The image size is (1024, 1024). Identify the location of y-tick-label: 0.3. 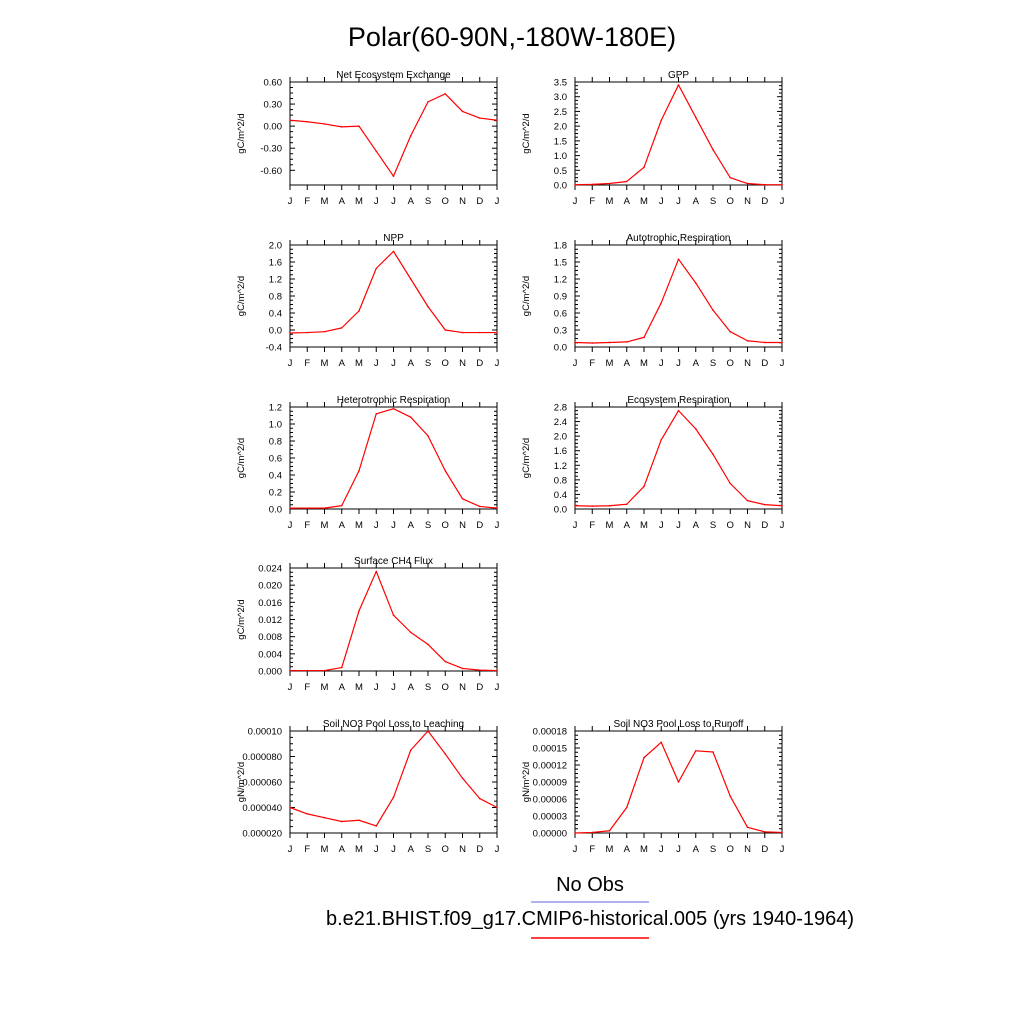
(560, 331).